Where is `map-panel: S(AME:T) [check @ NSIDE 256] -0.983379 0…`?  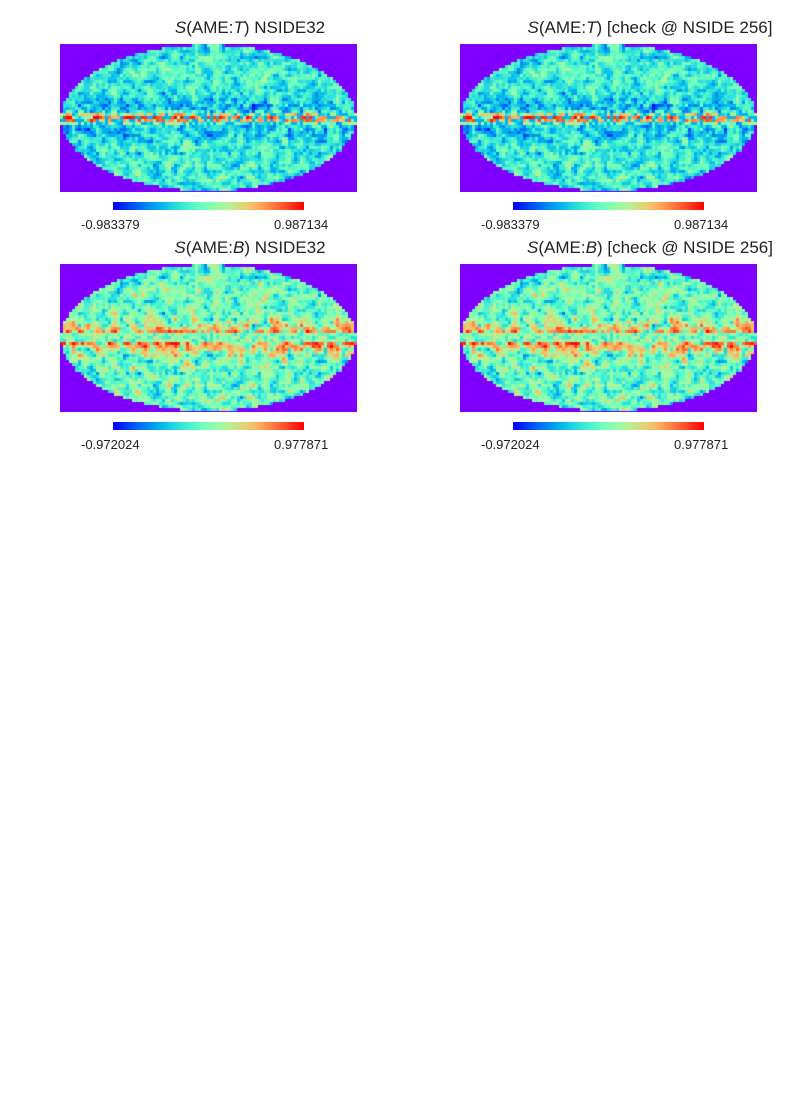 map-panel: S(AME:T) [check @ NSIDE 256] -0.983379 0… is located at coordinates (630, 124).